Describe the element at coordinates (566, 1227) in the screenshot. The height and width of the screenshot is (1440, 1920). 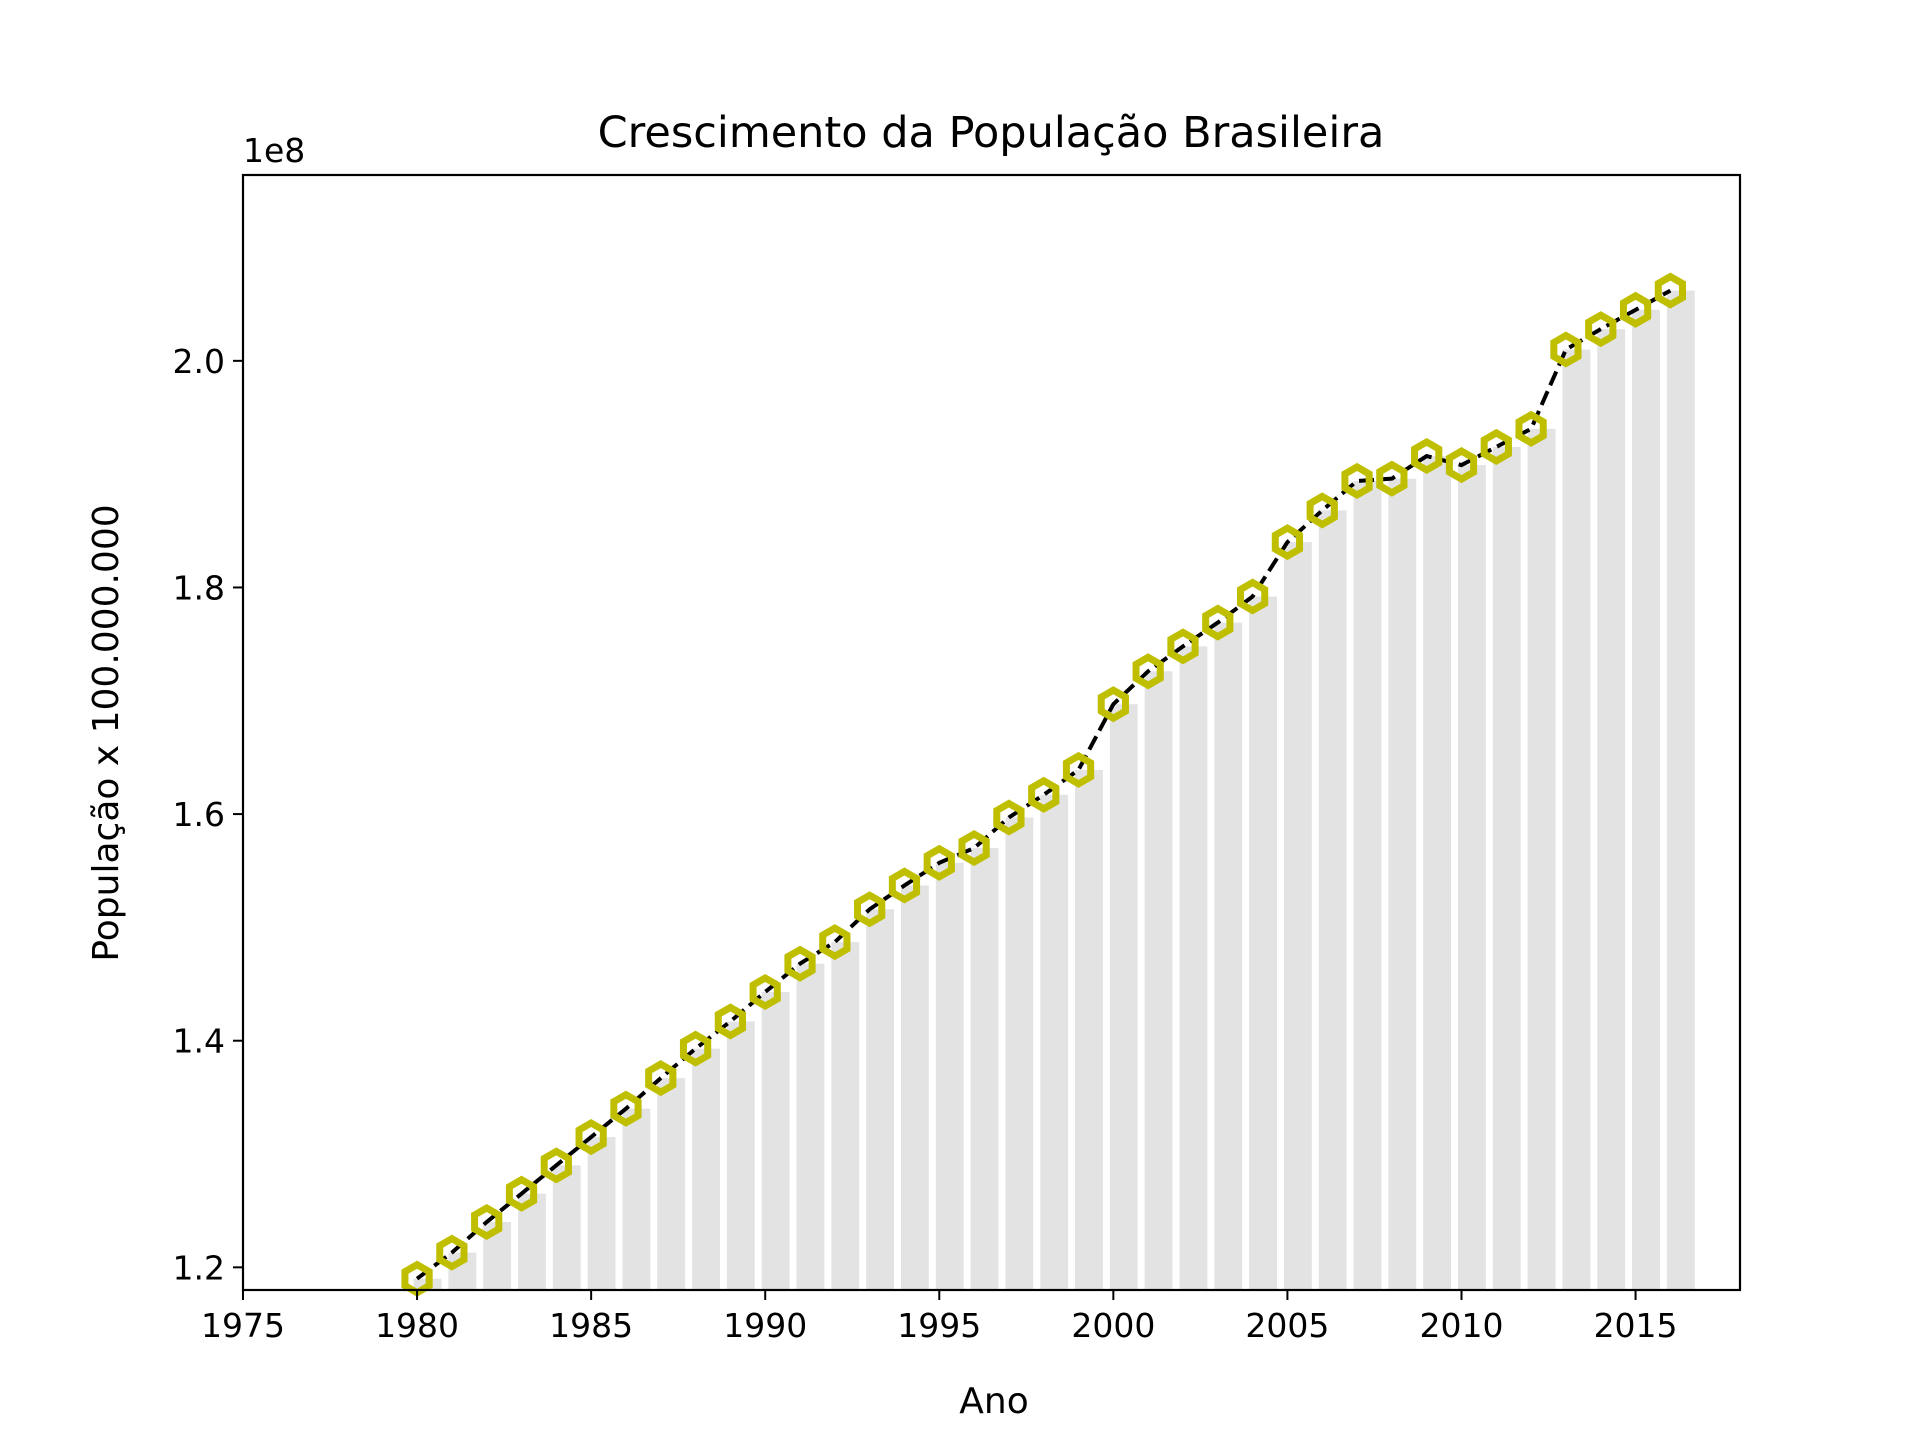
I see `bar-1984` at that location.